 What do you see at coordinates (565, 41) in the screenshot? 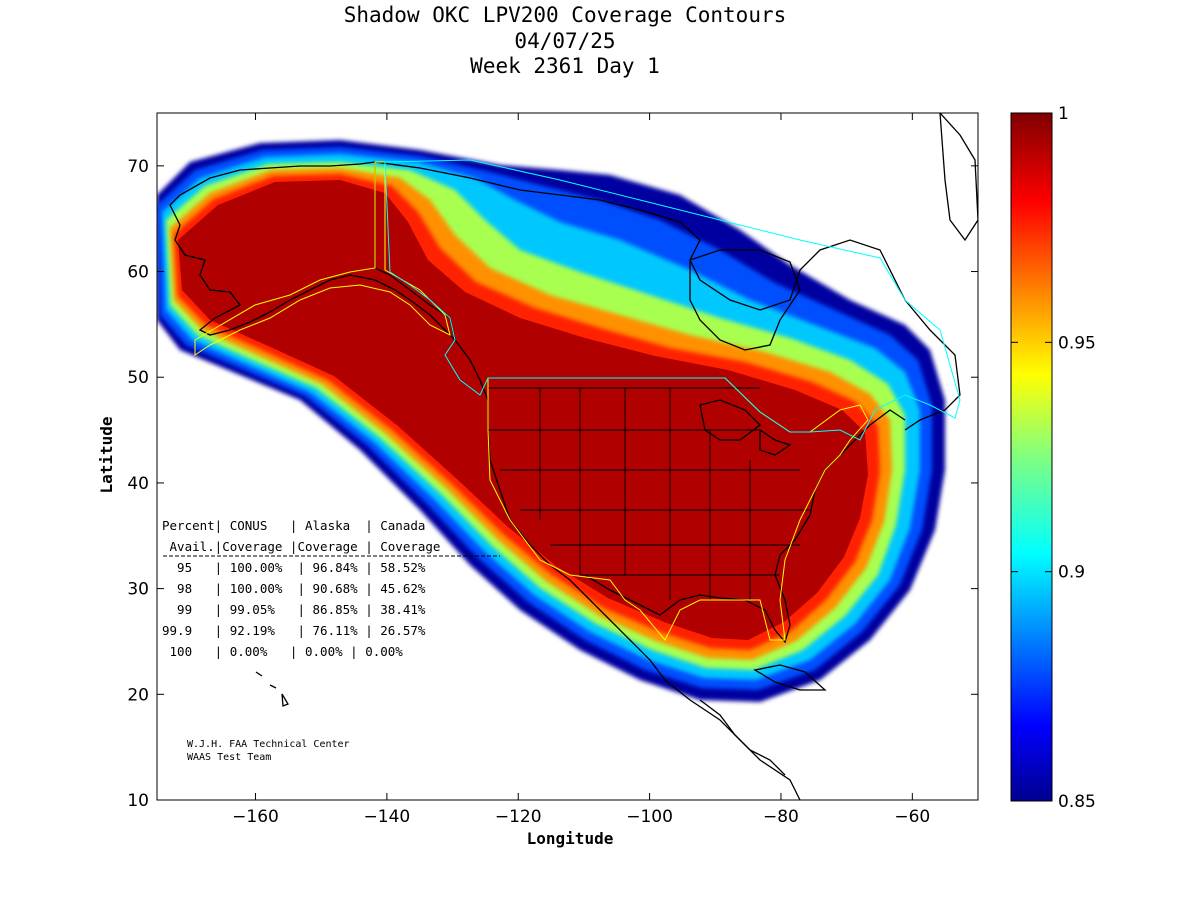
I see `chart-date: 04/07/25` at bounding box center [565, 41].